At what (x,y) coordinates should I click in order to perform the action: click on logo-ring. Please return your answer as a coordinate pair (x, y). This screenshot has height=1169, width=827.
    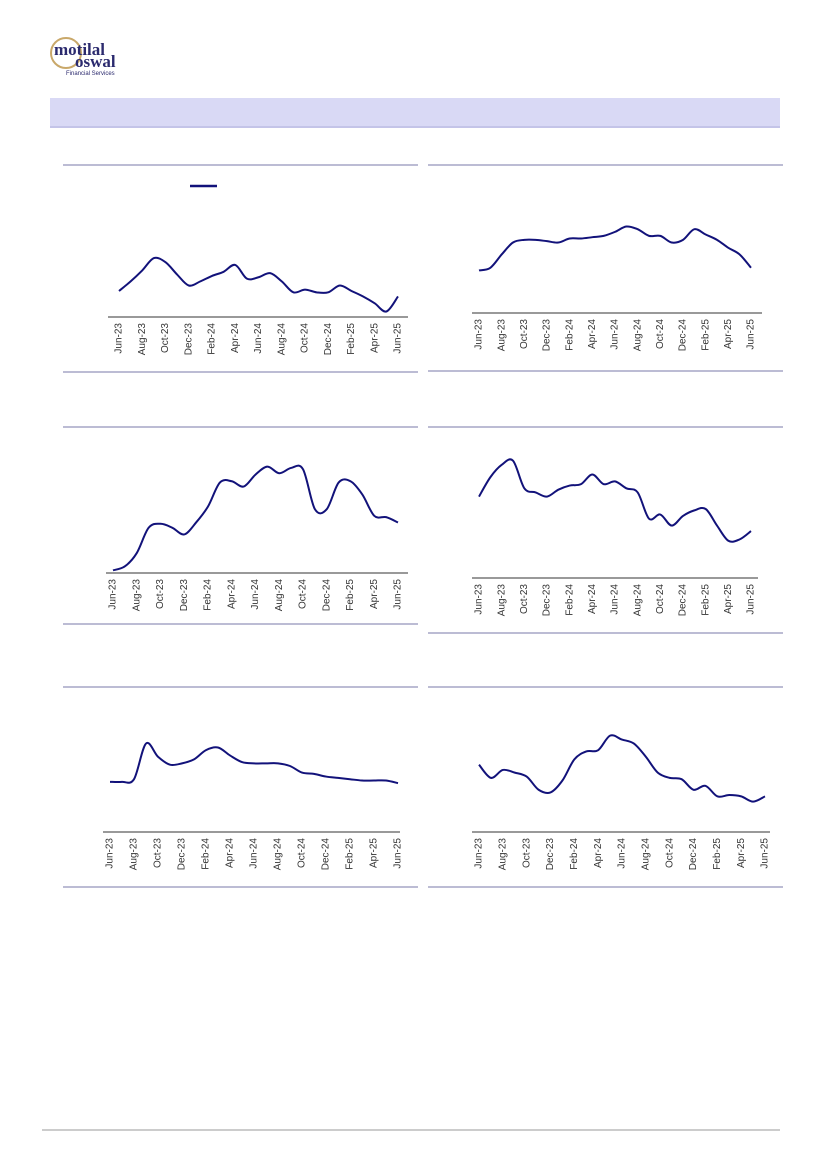
    Looking at the image, I should click on (66, 53).